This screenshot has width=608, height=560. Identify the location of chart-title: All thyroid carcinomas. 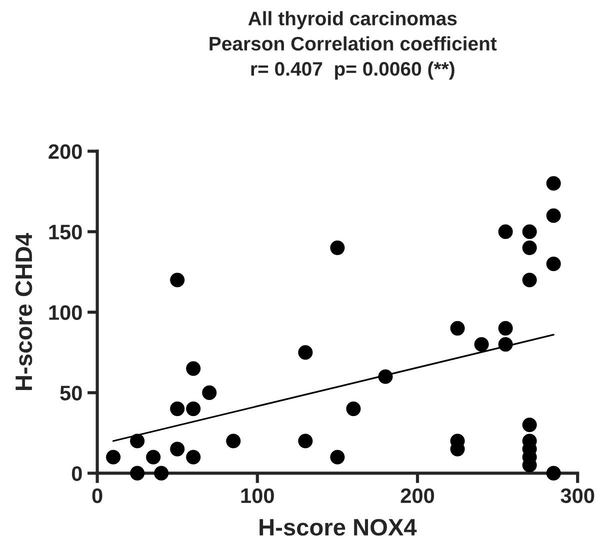
(352, 20).